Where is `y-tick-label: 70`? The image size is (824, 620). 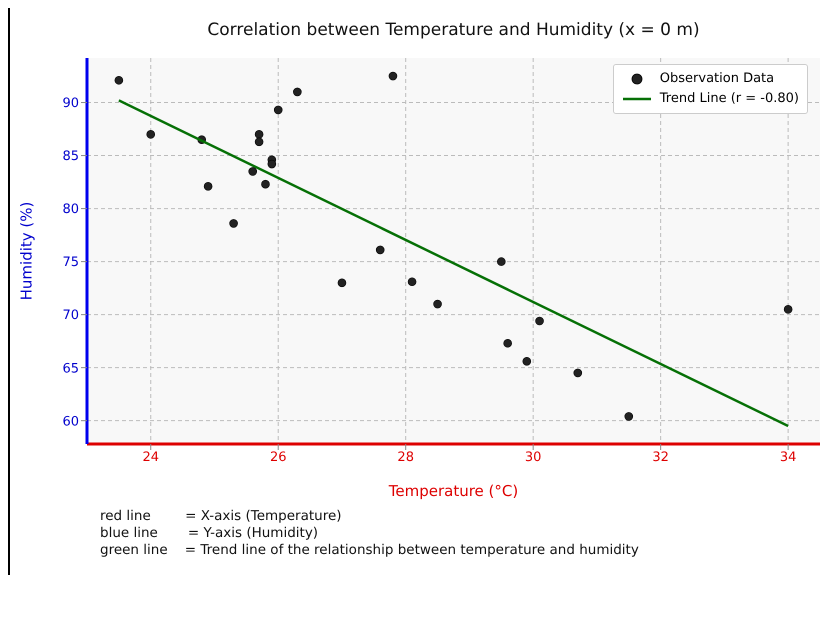
y-tick-label: 70 is located at coordinates (70, 316).